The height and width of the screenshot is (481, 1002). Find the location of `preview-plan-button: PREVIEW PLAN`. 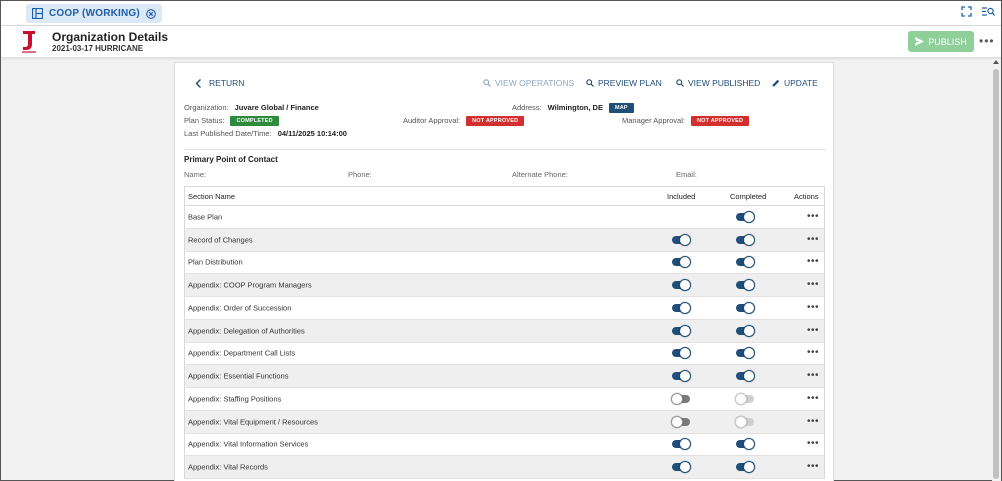

preview-plan-button: PREVIEW PLAN is located at coordinates (624, 83).